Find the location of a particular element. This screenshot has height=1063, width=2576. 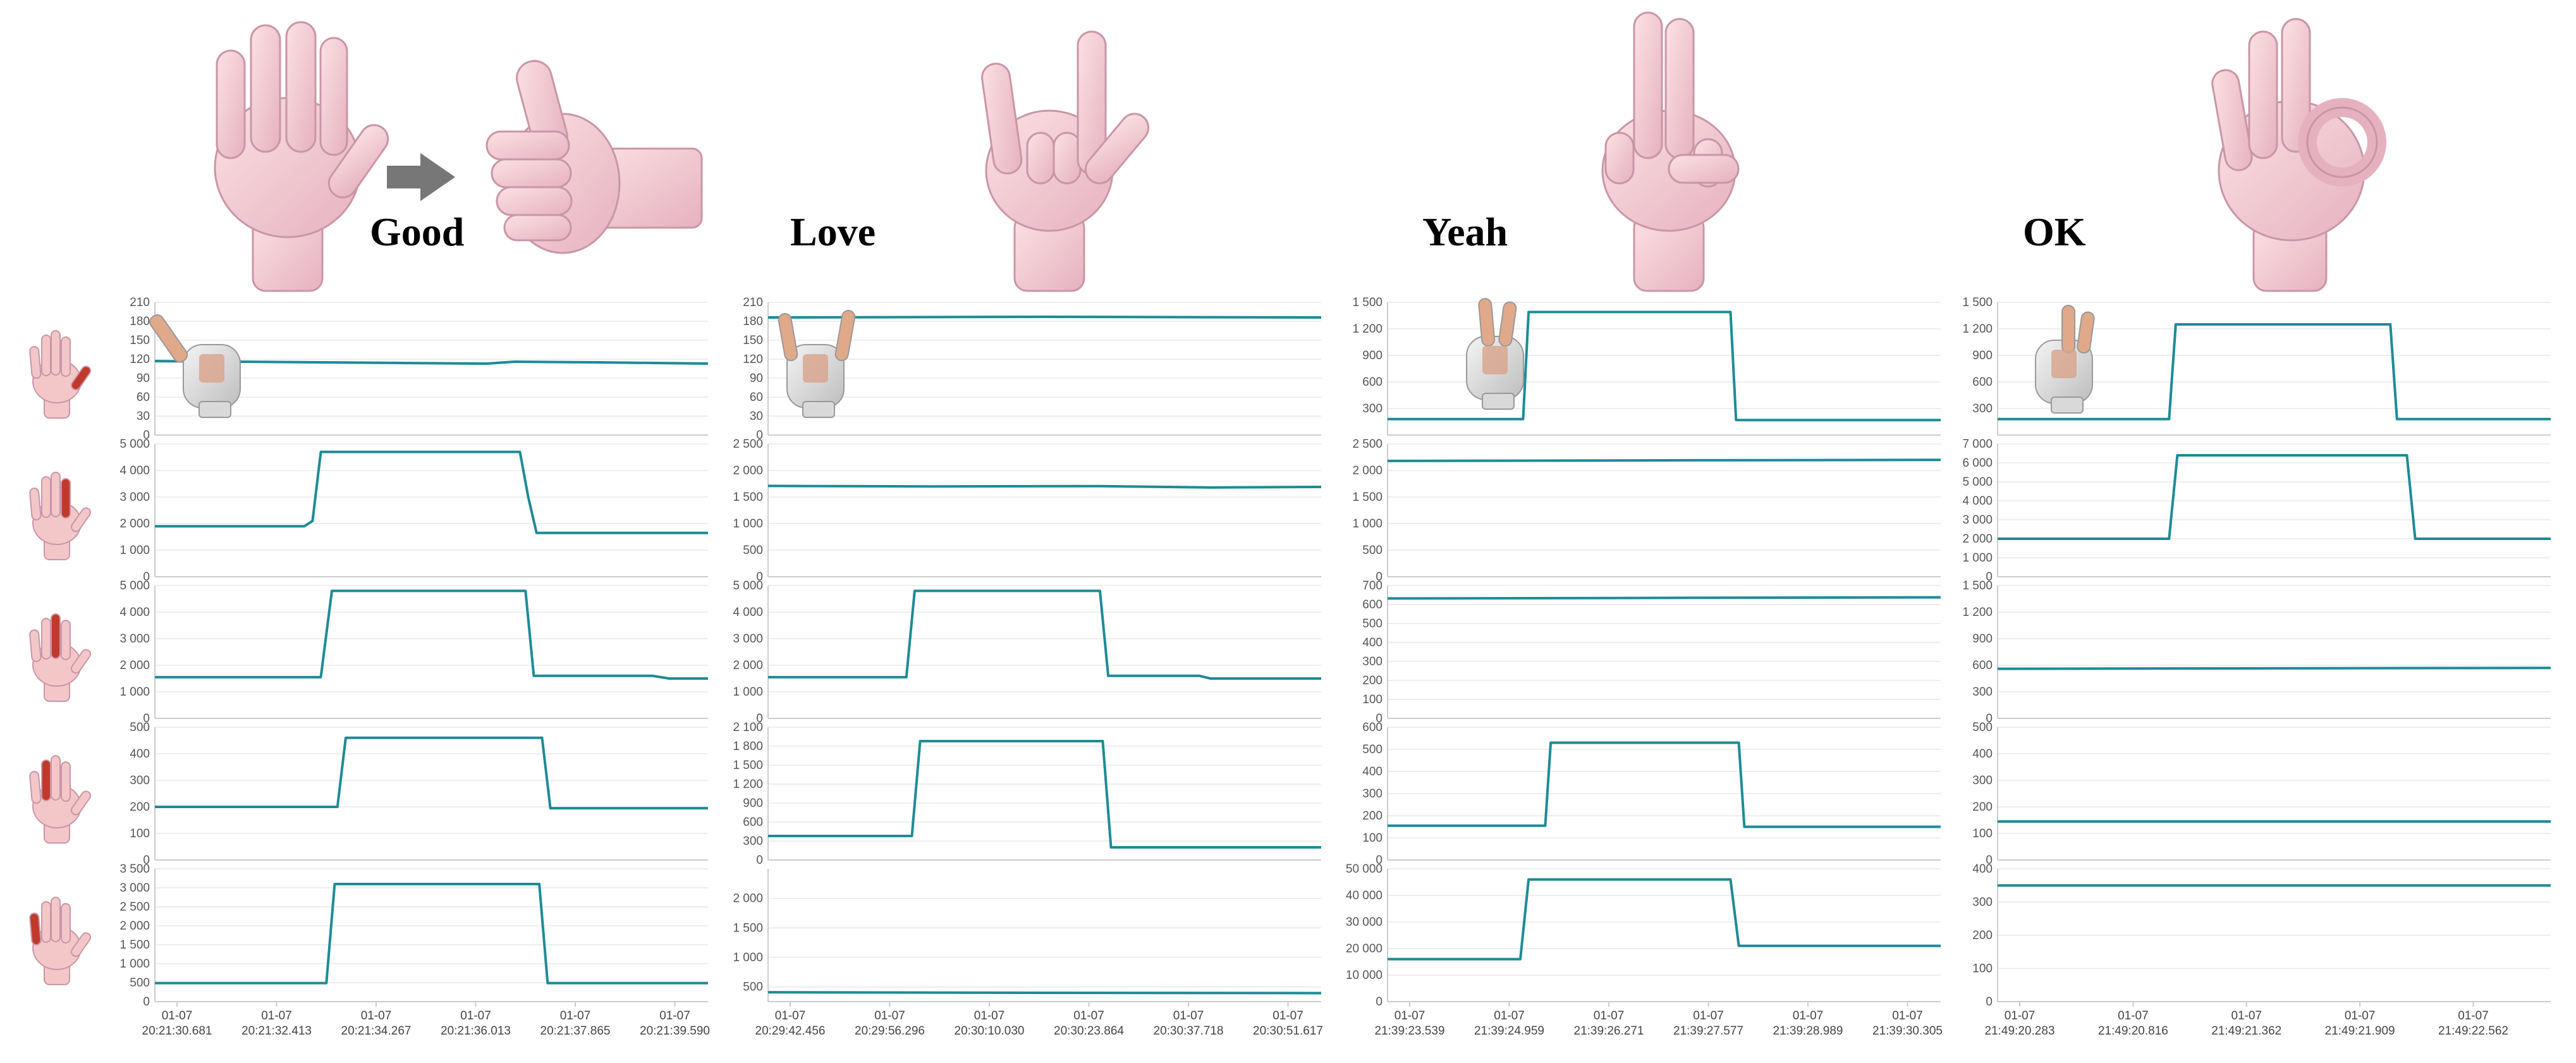

x-tick-label: 20:21:39.590 is located at coordinates (675, 1031).